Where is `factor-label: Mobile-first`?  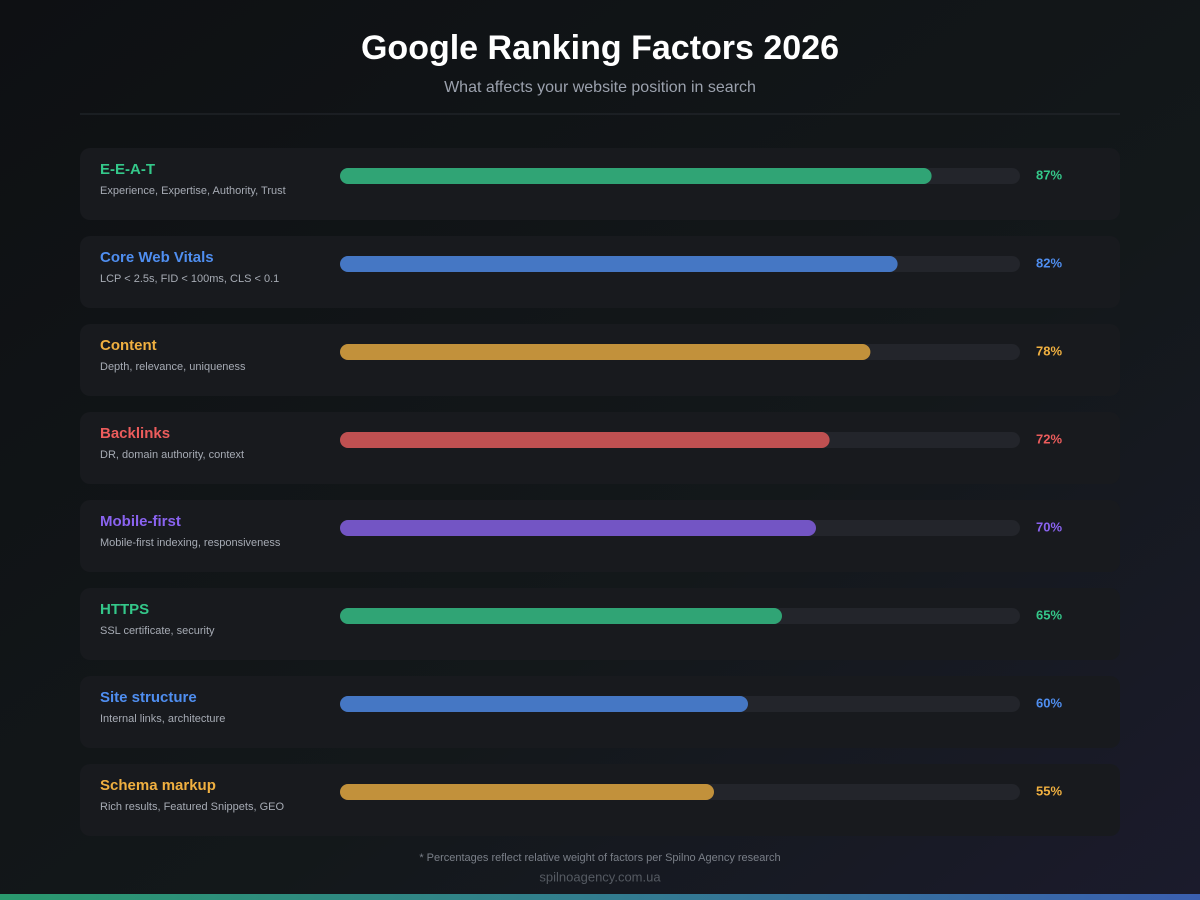 factor-label: Mobile-first is located at coordinates (140, 521).